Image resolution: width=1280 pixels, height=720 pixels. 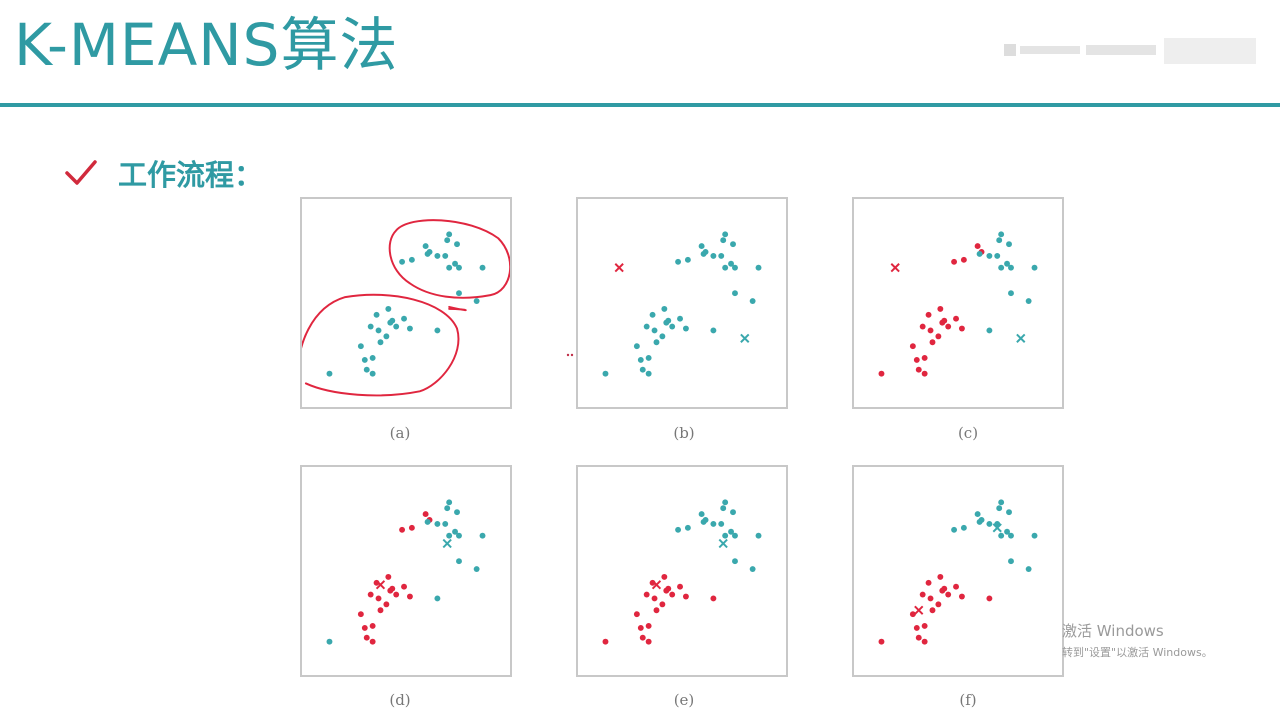 I want to click on panel-b, so click(x=682, y=303).